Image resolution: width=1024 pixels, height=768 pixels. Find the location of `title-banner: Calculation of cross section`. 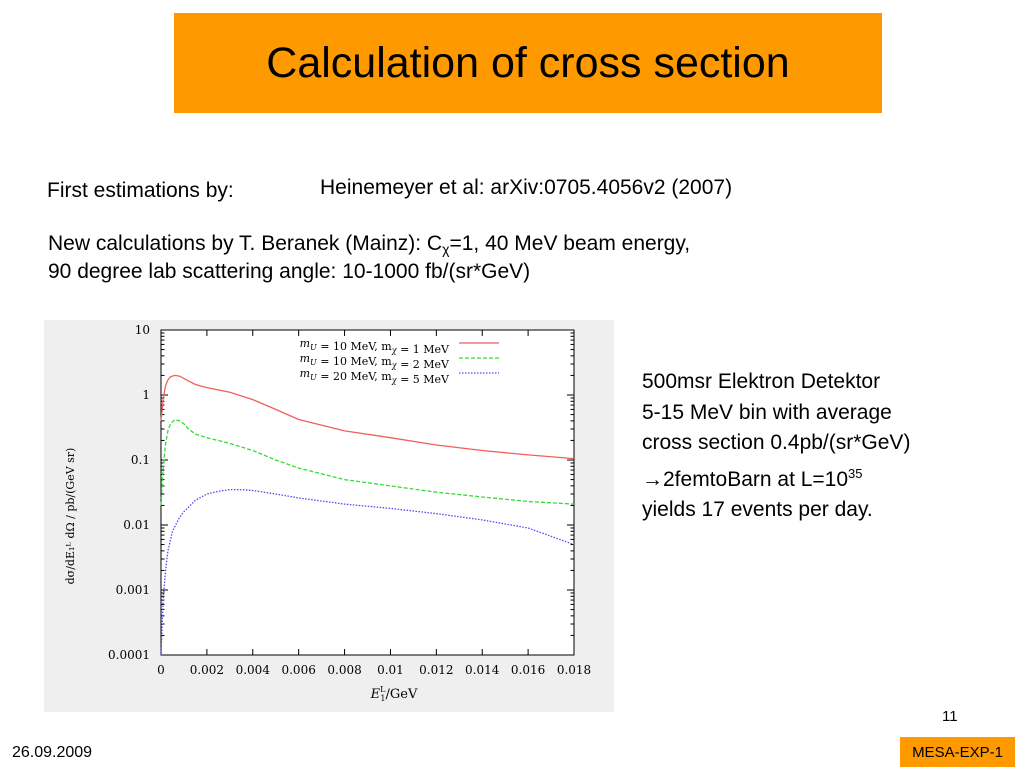

title-banner: Calculation of cross section is located at coordinates (528, 63).